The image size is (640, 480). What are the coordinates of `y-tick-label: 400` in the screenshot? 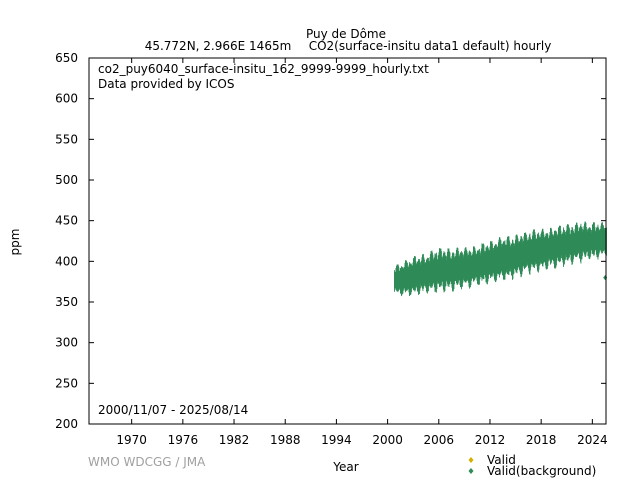 It's located at (66, 261).